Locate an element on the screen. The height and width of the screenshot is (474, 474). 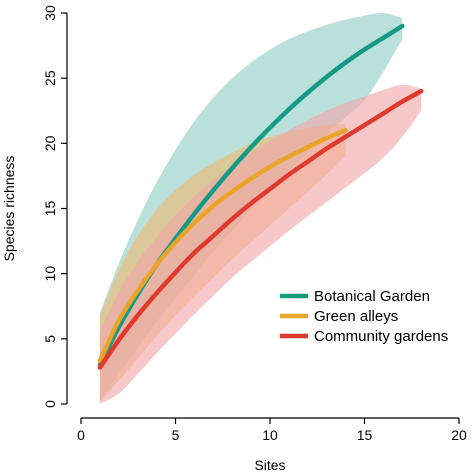
legend-label-botanical-garden: Botanical Garden is located at coordinates (372, 296).